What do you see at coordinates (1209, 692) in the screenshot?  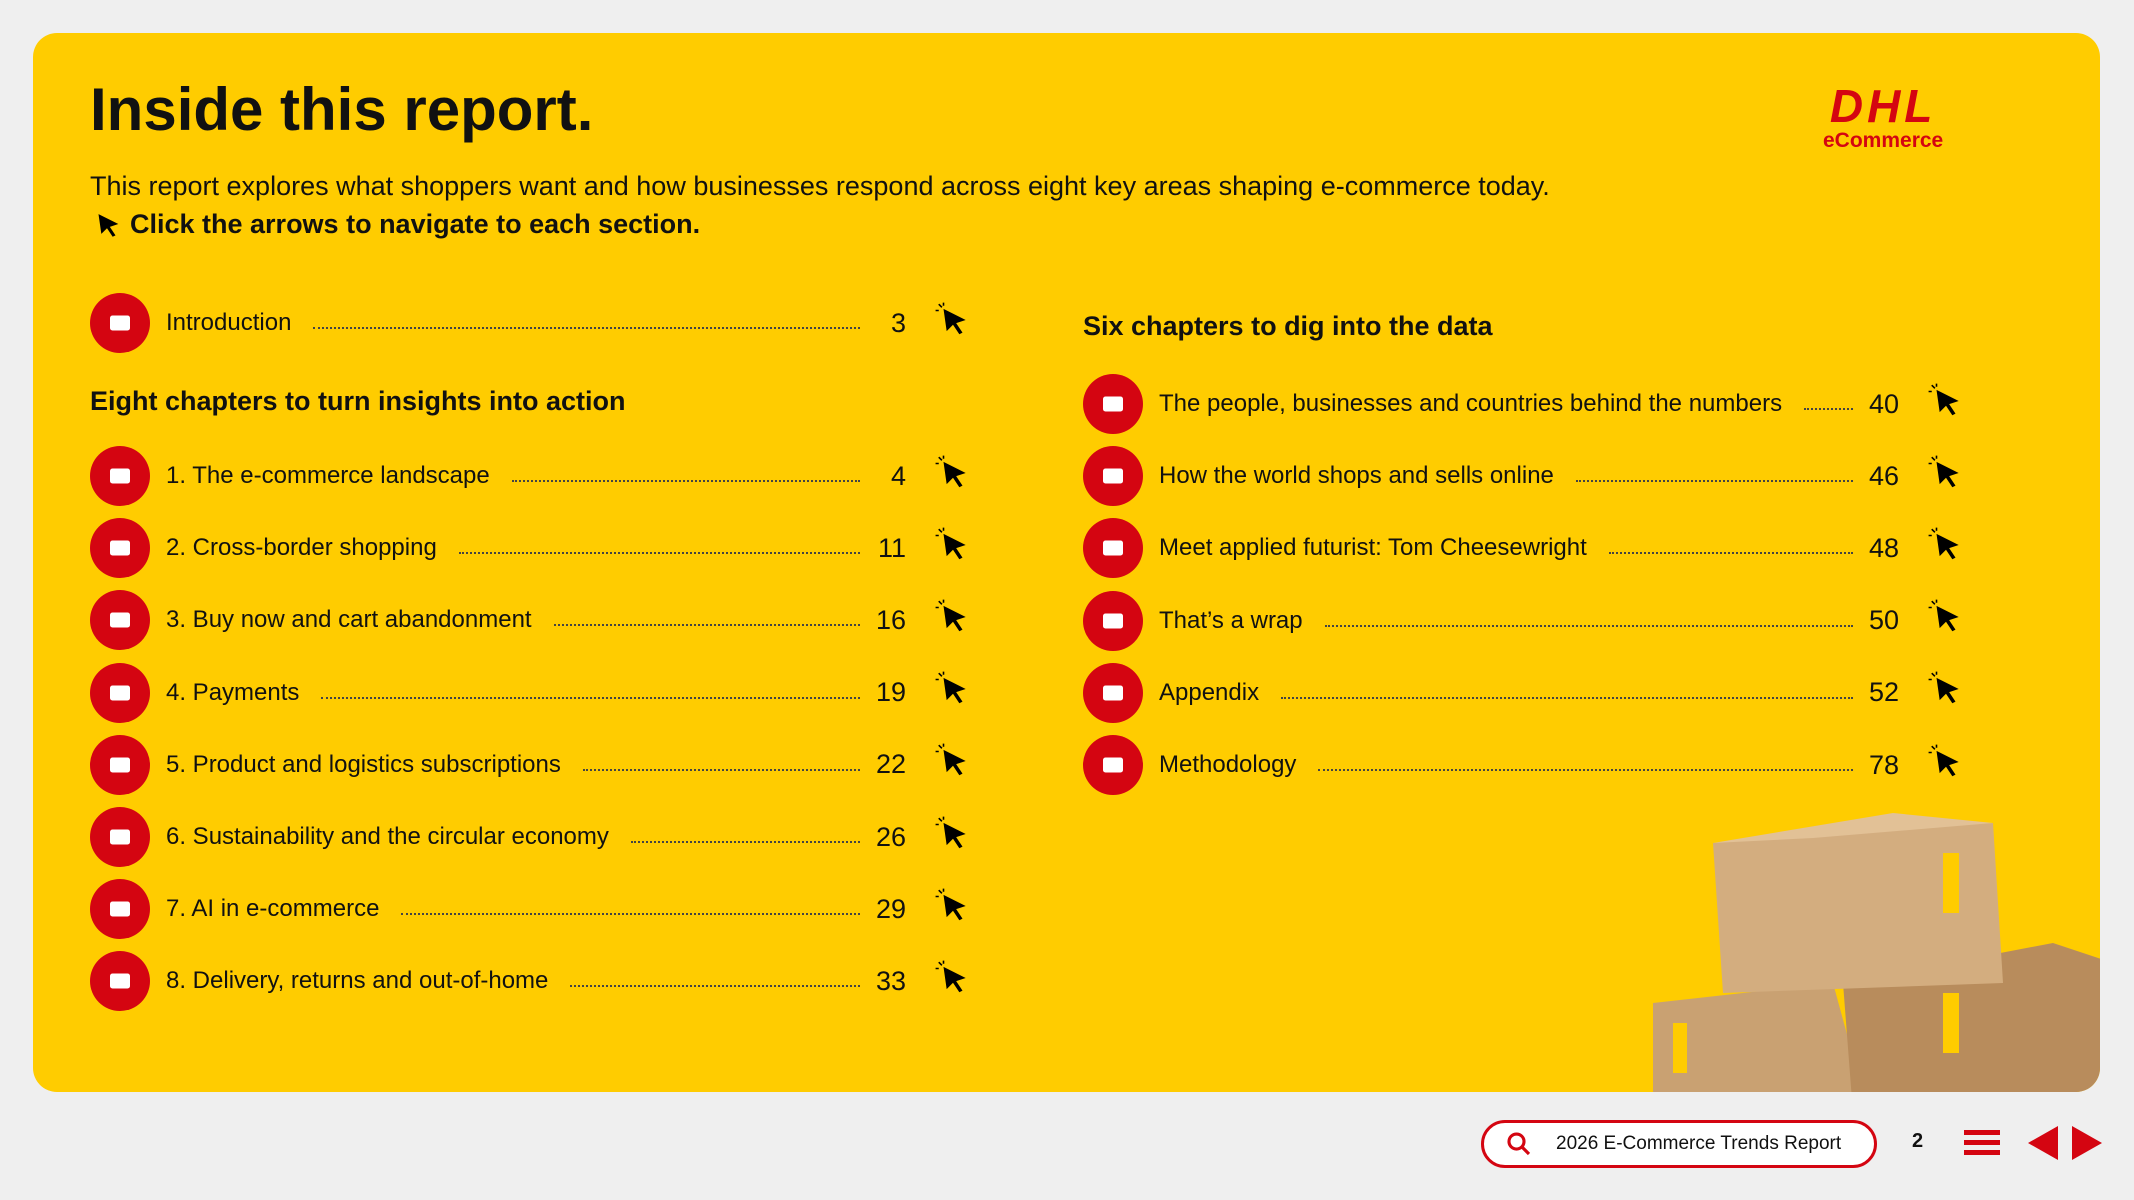 I see `chapter-label: Appendix` at bounding box center [1209, 692].